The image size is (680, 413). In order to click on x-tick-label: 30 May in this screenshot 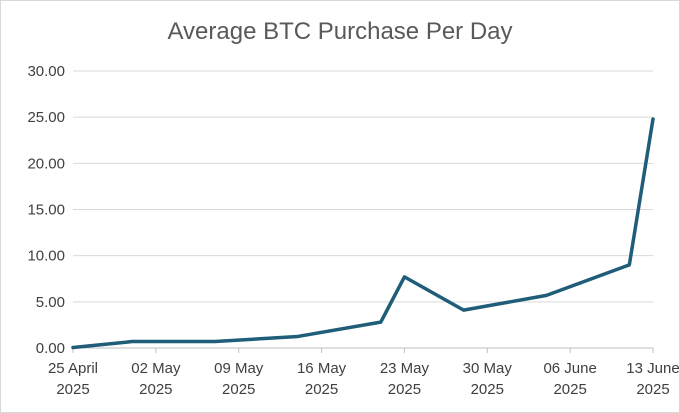, I will do `click(488, 368)`.